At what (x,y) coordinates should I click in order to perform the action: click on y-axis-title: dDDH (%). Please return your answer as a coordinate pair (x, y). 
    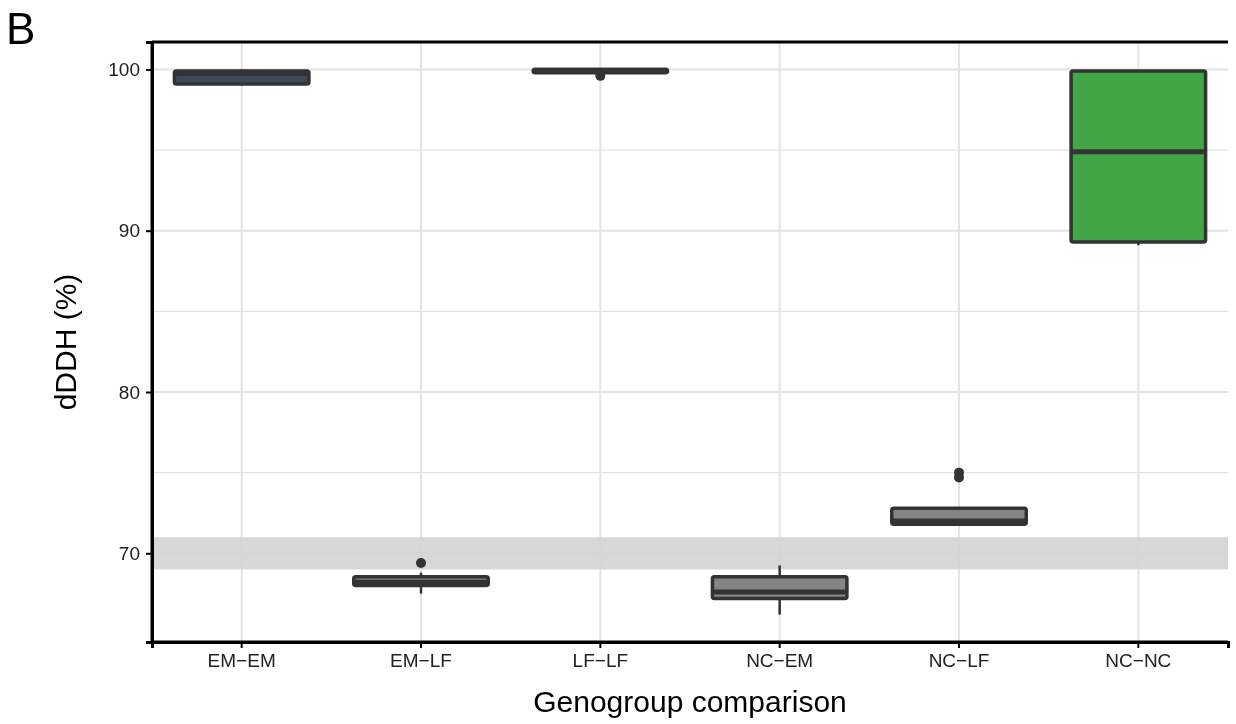
    Looking at the image, I should click on (65, 342).